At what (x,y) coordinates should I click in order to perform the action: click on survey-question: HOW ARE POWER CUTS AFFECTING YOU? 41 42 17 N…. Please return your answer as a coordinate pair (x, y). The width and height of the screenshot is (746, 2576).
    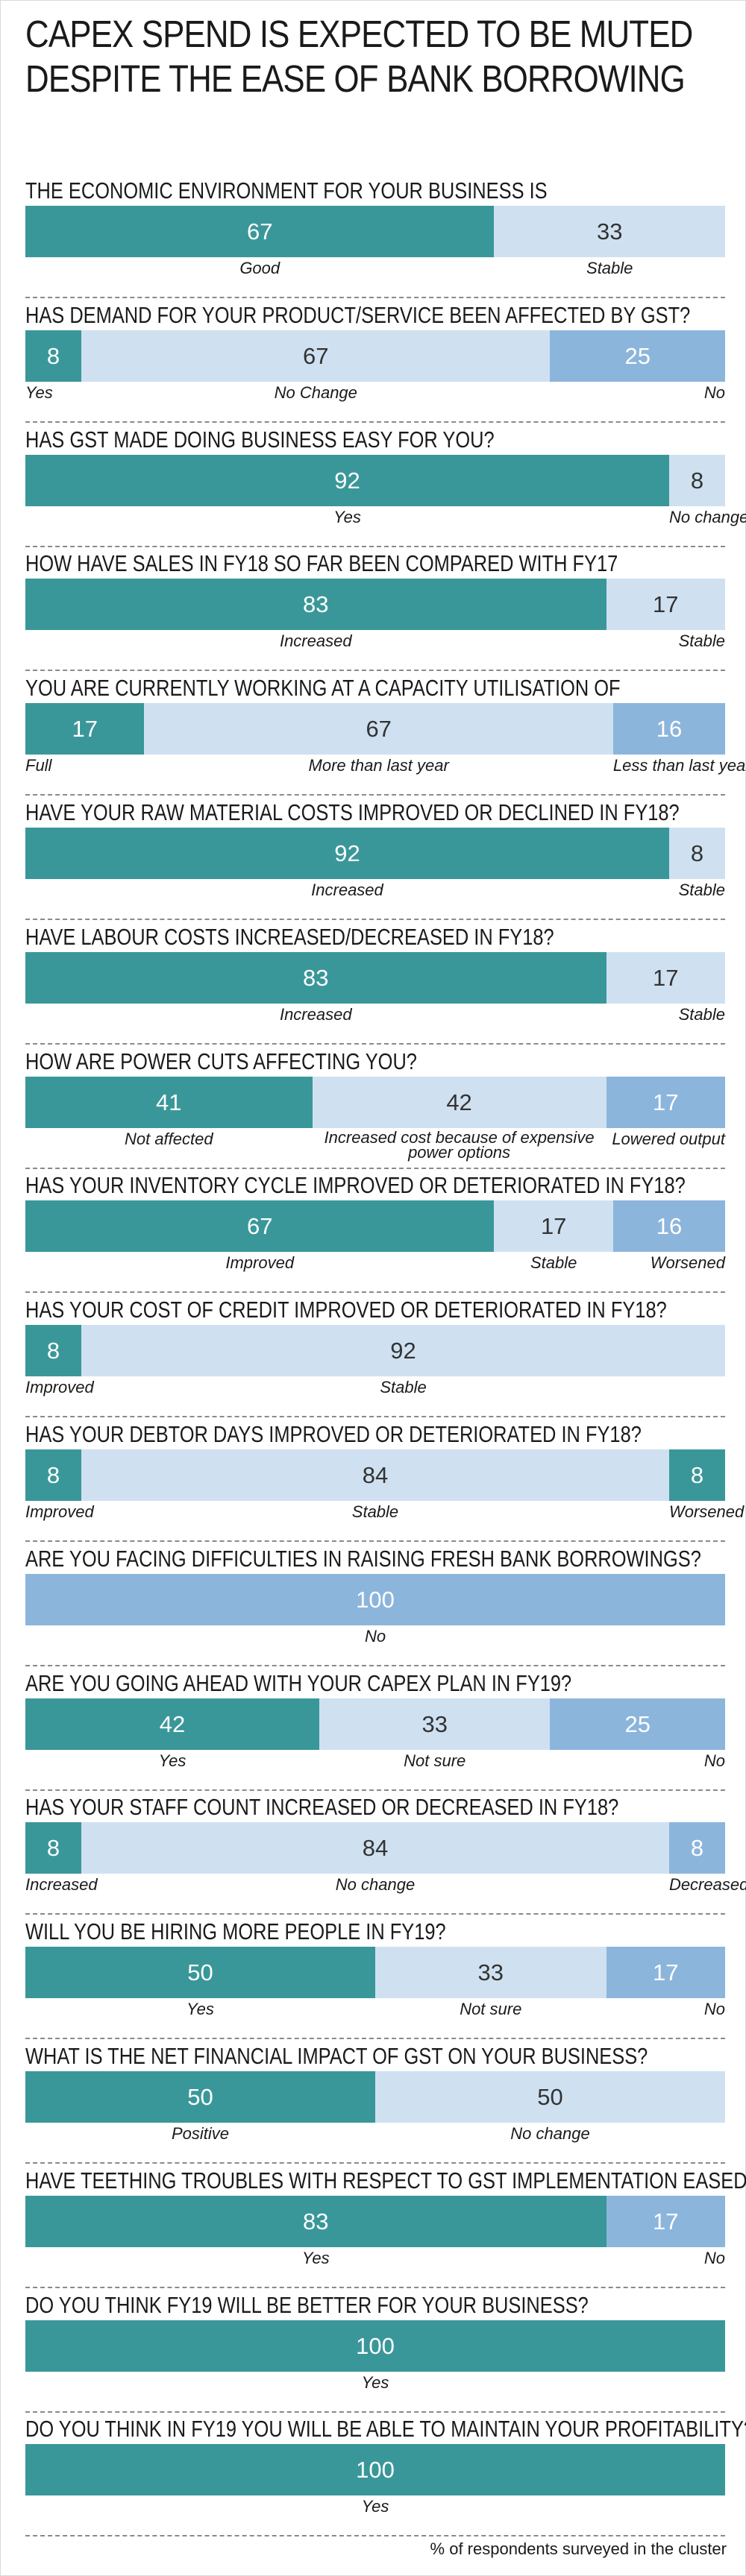
    Looking at the image, I should click on (375, 1106).